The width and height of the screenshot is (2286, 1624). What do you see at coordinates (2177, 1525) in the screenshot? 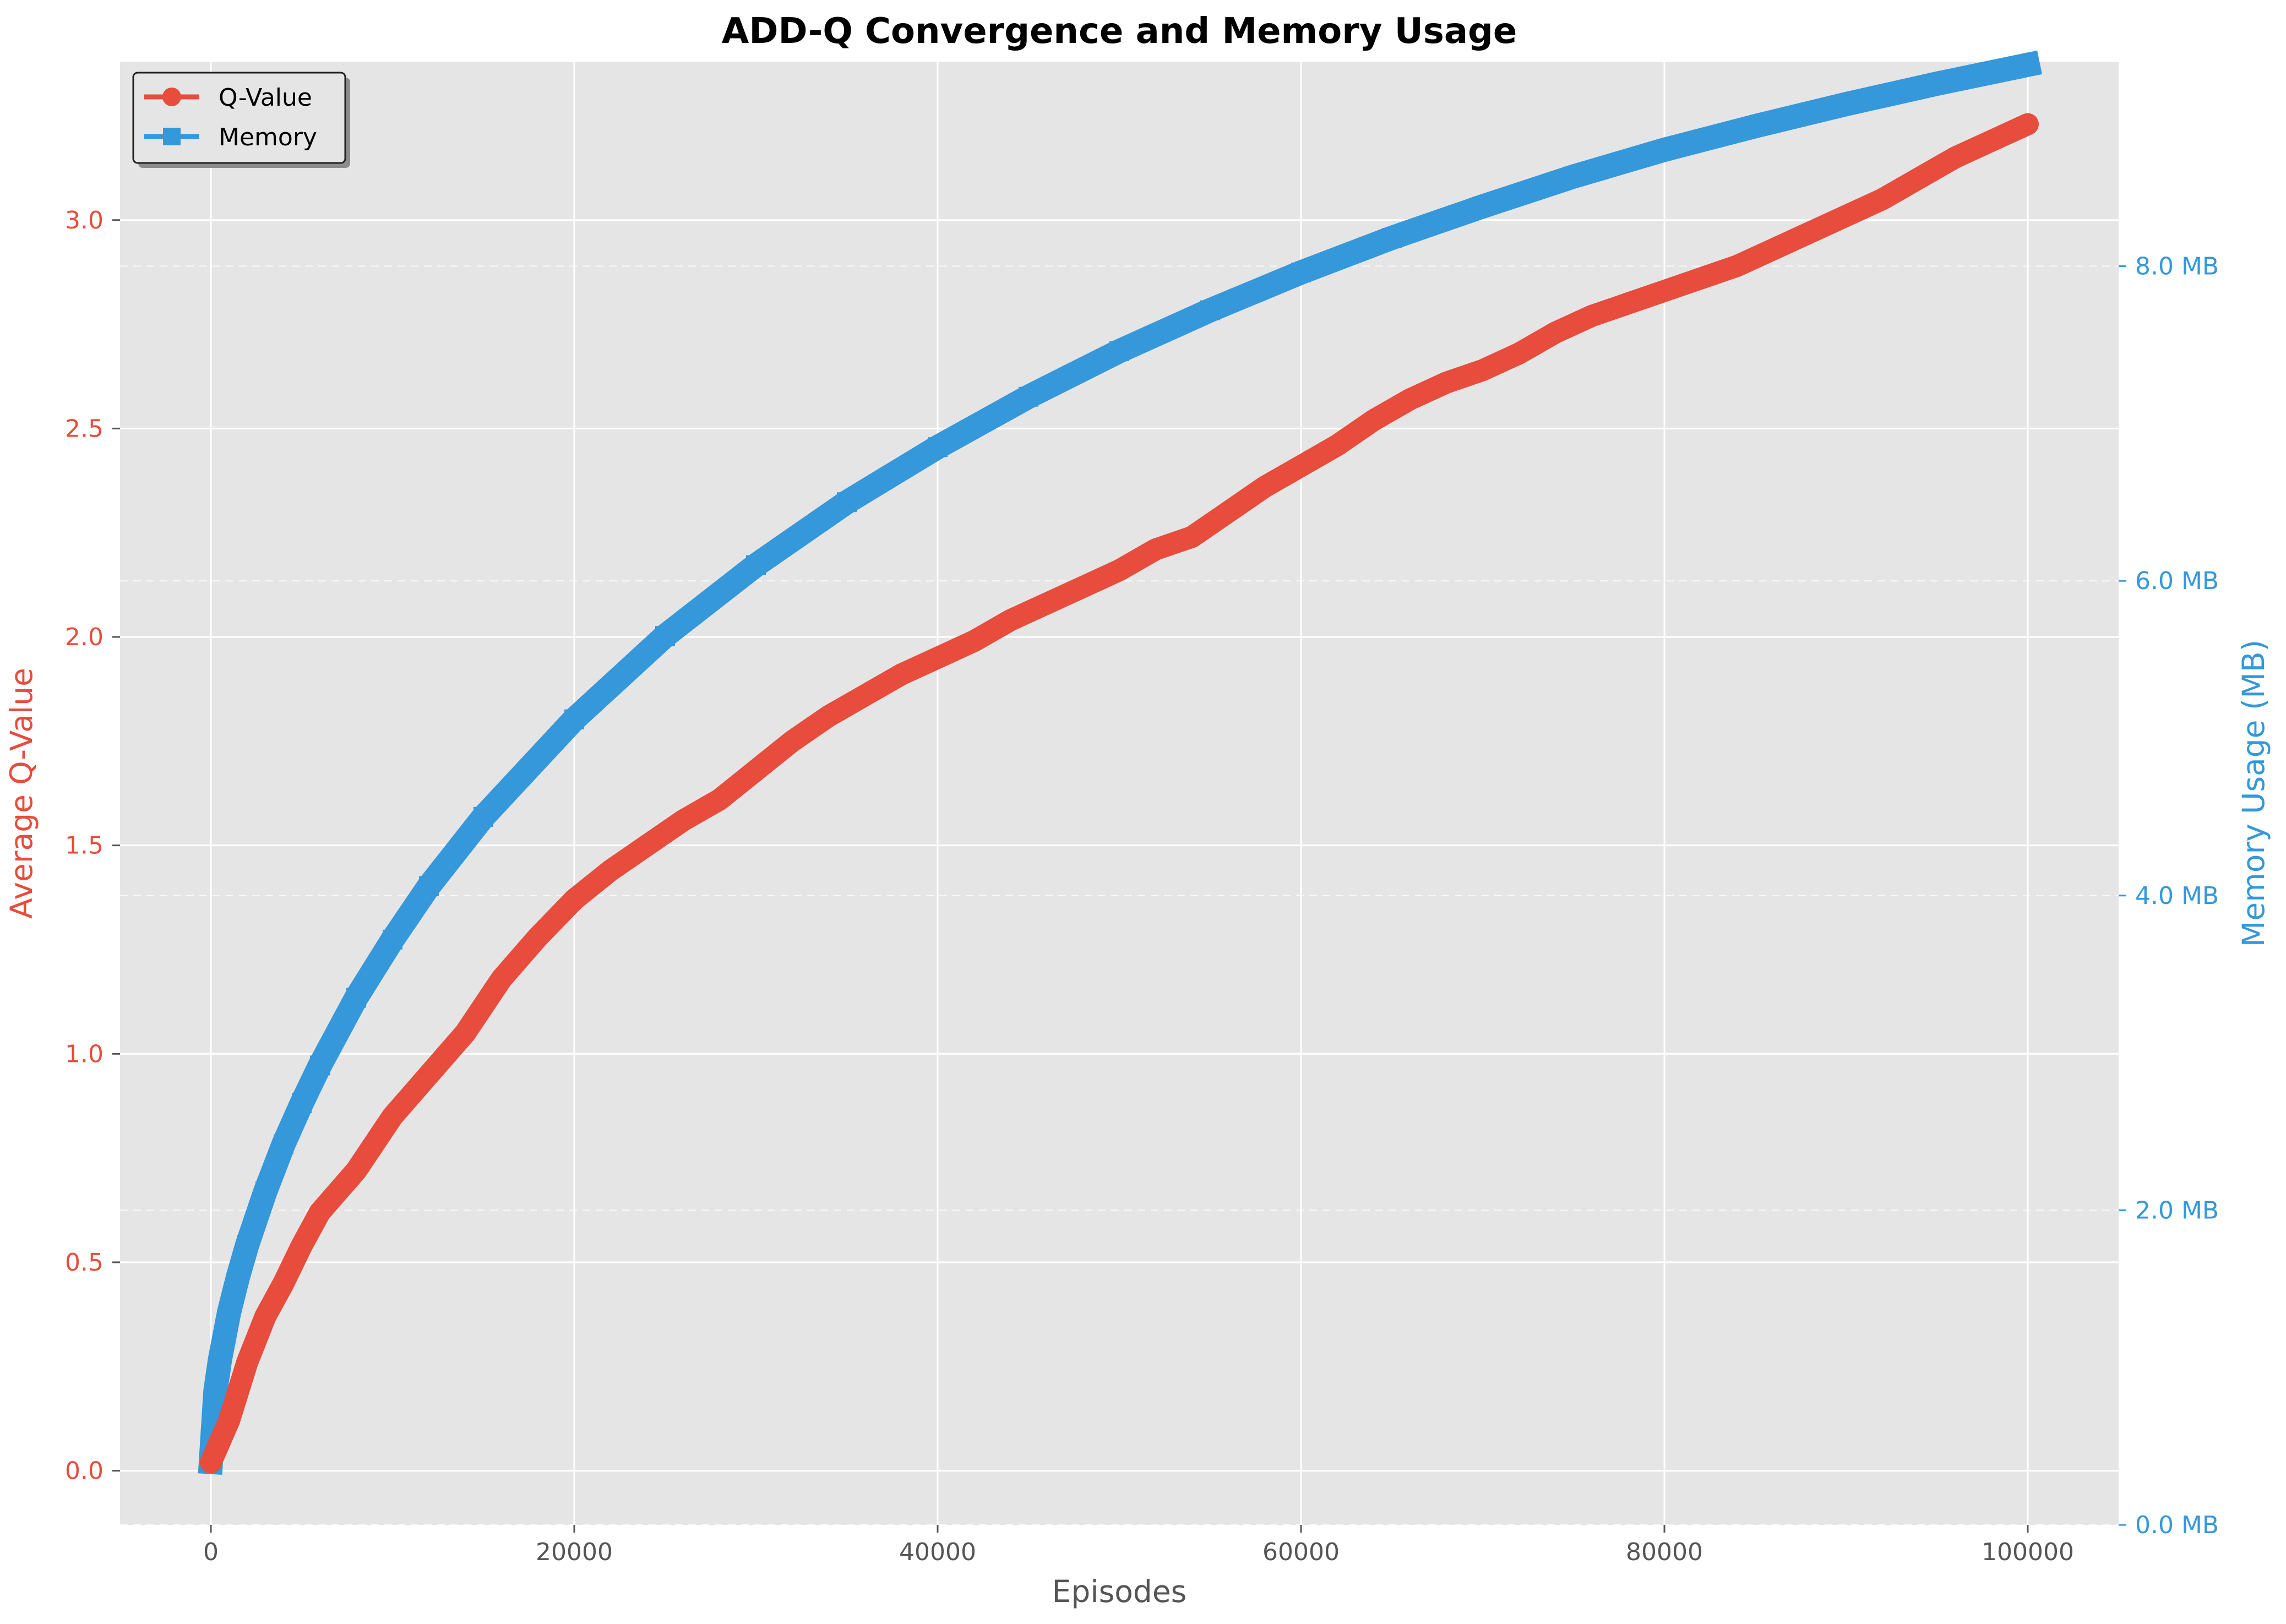
I see `right-y-tick-label: 0.0 MB` at bounding box center [2177, 1525].